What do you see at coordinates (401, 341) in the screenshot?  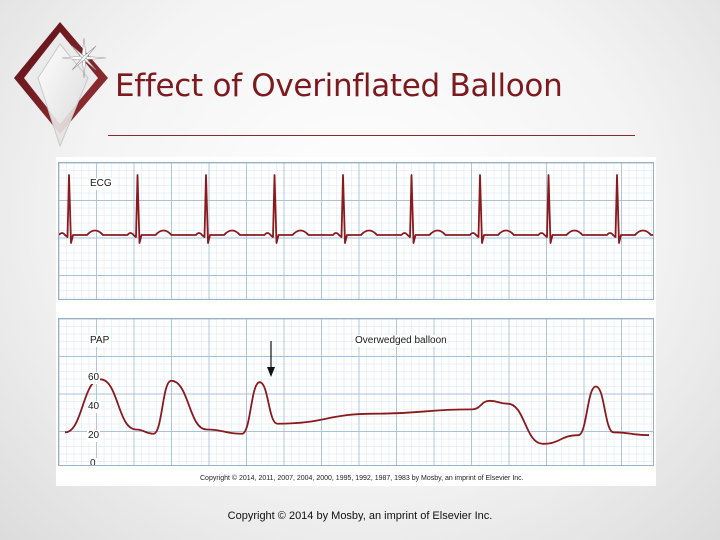 I see `overwedged-annotation: Overwedged balloon` at bounding box center [401, 341].